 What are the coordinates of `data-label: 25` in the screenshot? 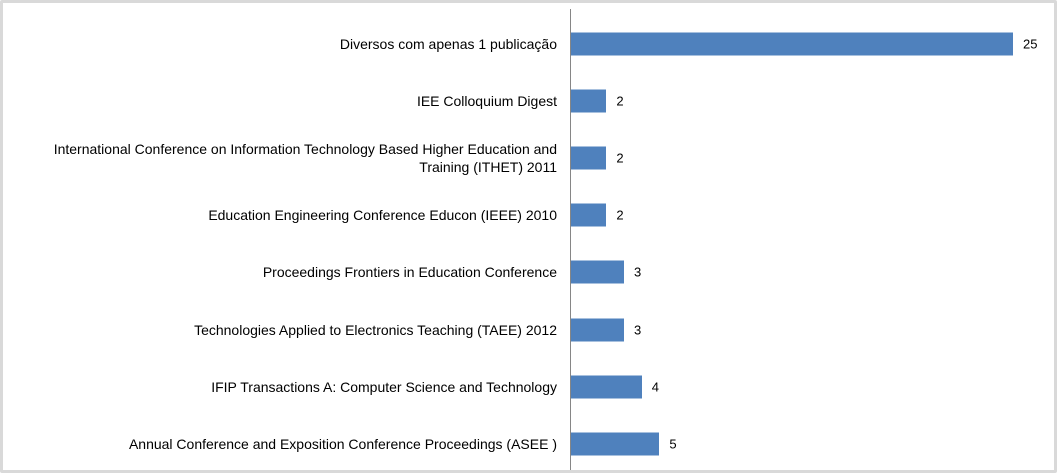 It's located at (1030, 44).